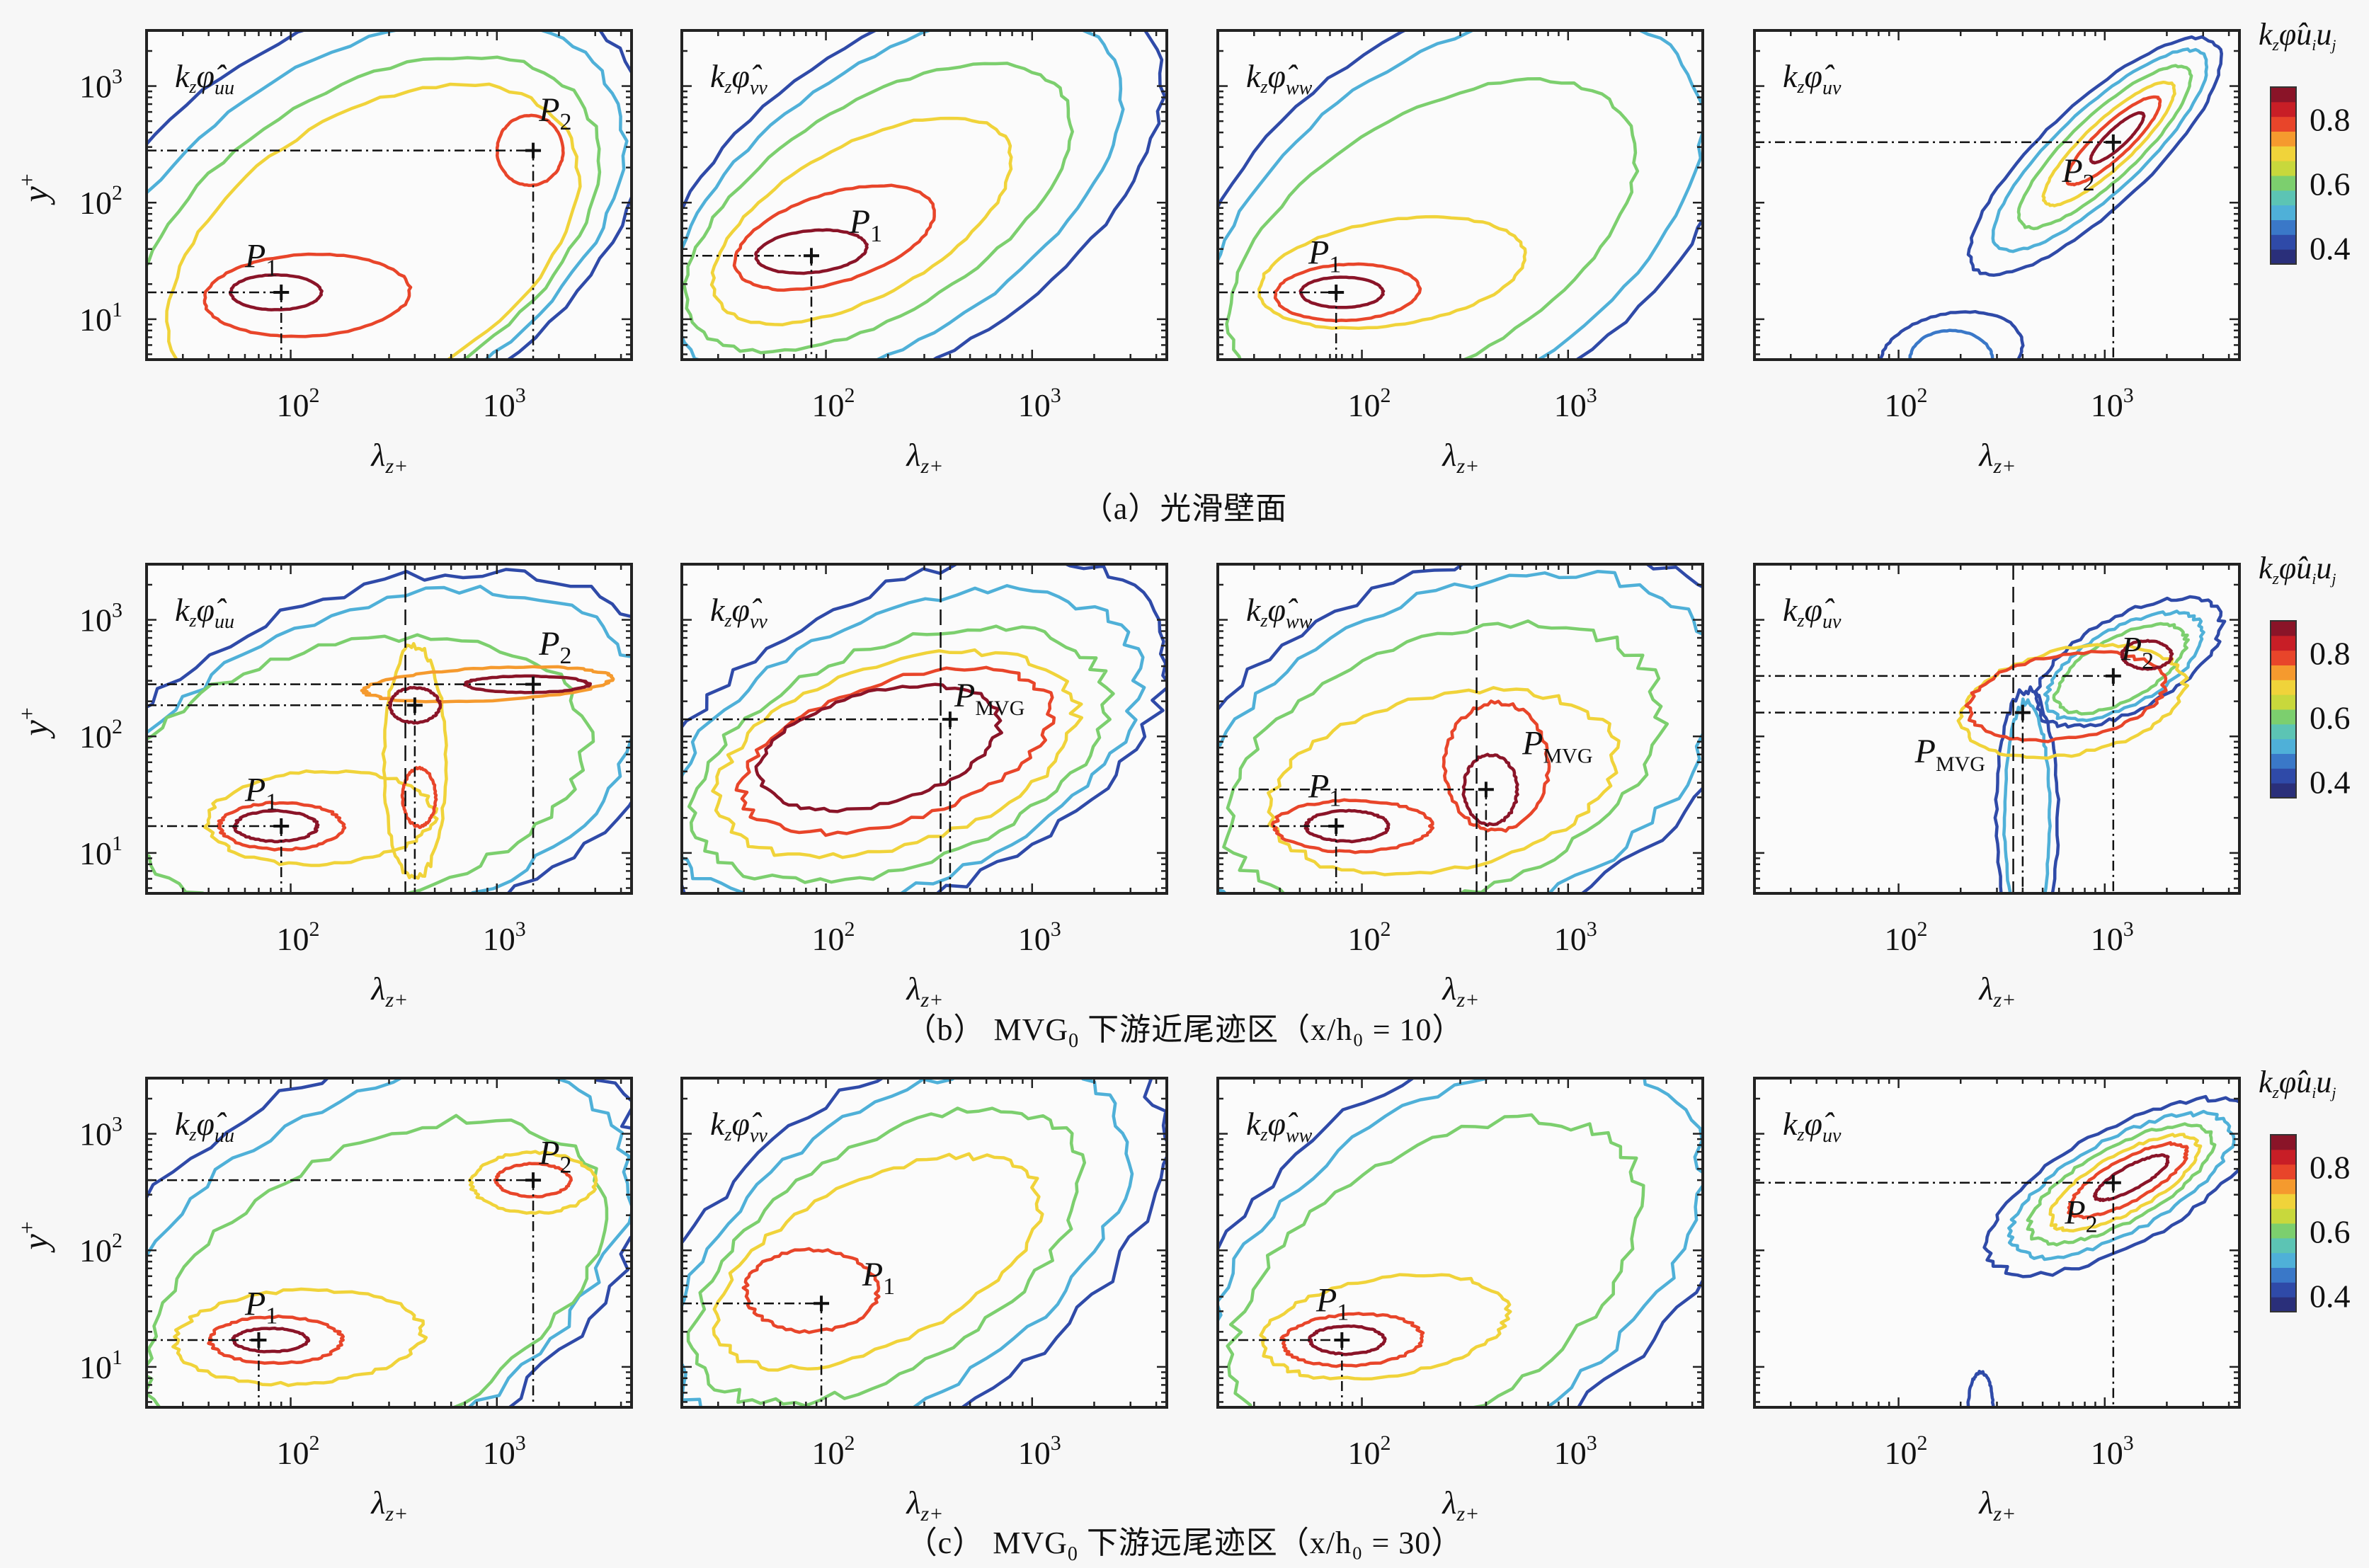  Describe the element at coordinates (2330, 782) in the screenshot. I see `colorbar-tick-label: 0.4` at that location.